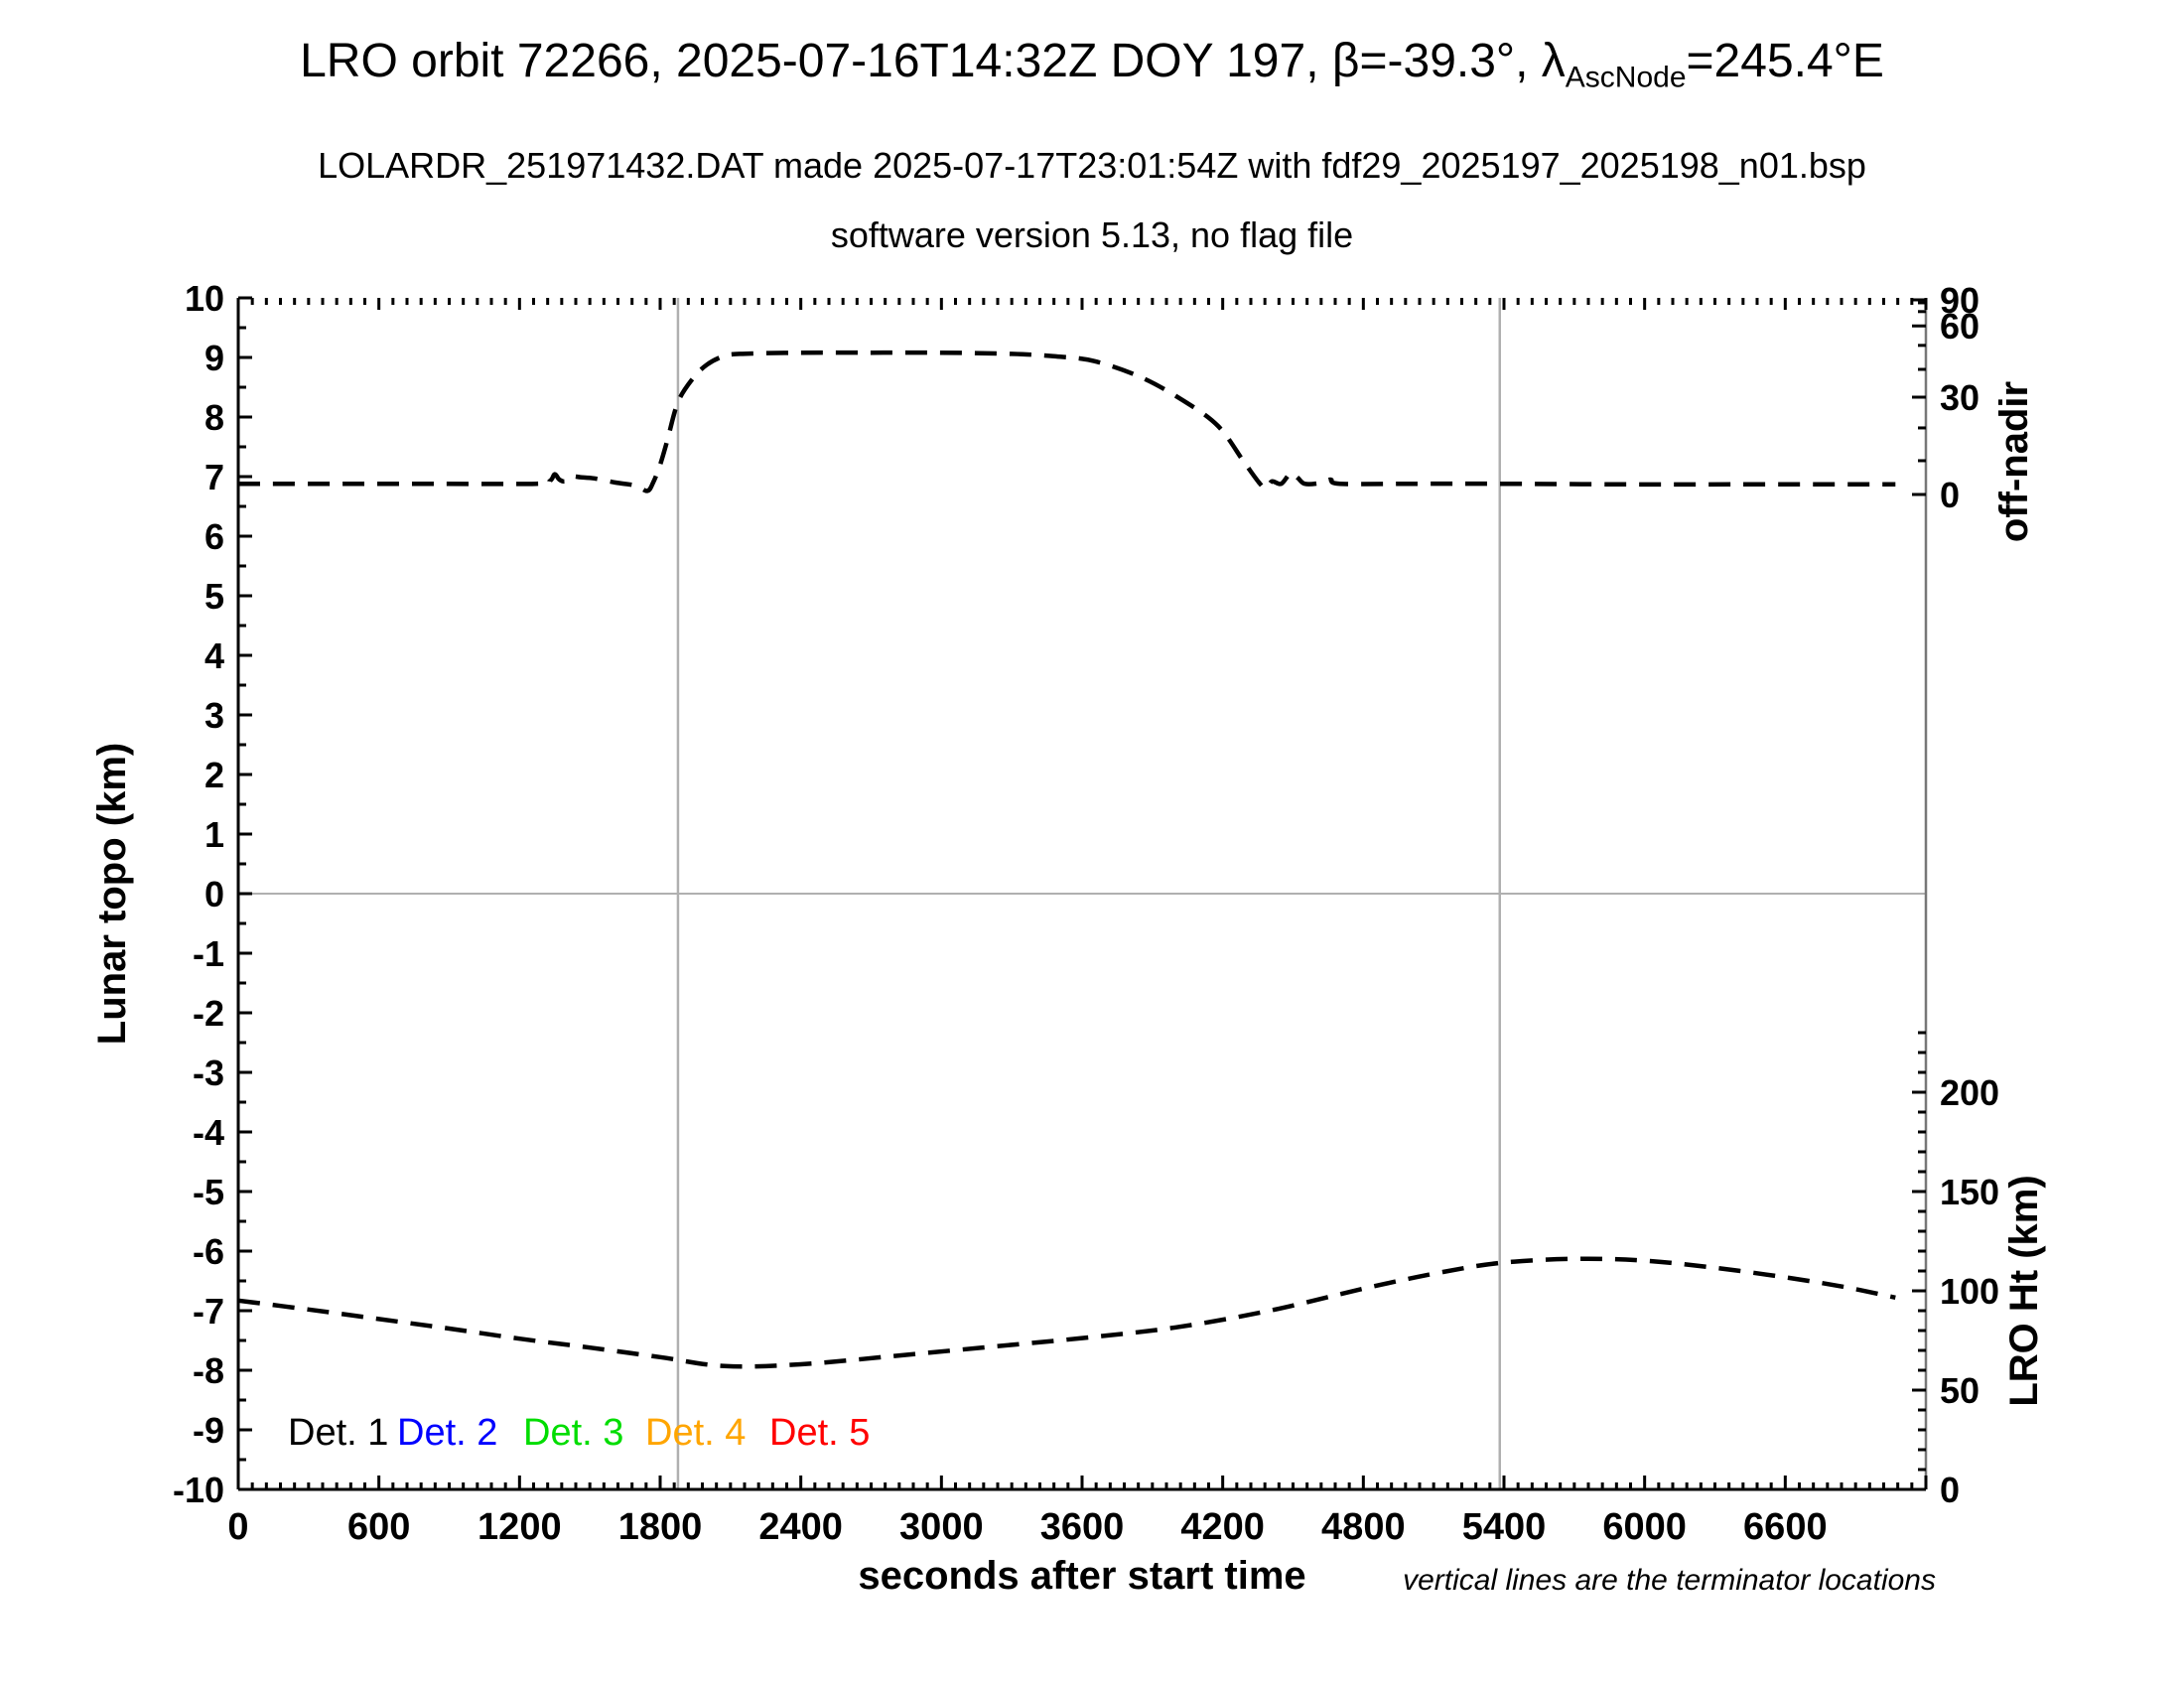 The width and height of the screenshot is (2184, 1688). Describe the element at coordinates (1626, 77) in the screenshot. I see `plot-title-subscript: AscNode` at that location.